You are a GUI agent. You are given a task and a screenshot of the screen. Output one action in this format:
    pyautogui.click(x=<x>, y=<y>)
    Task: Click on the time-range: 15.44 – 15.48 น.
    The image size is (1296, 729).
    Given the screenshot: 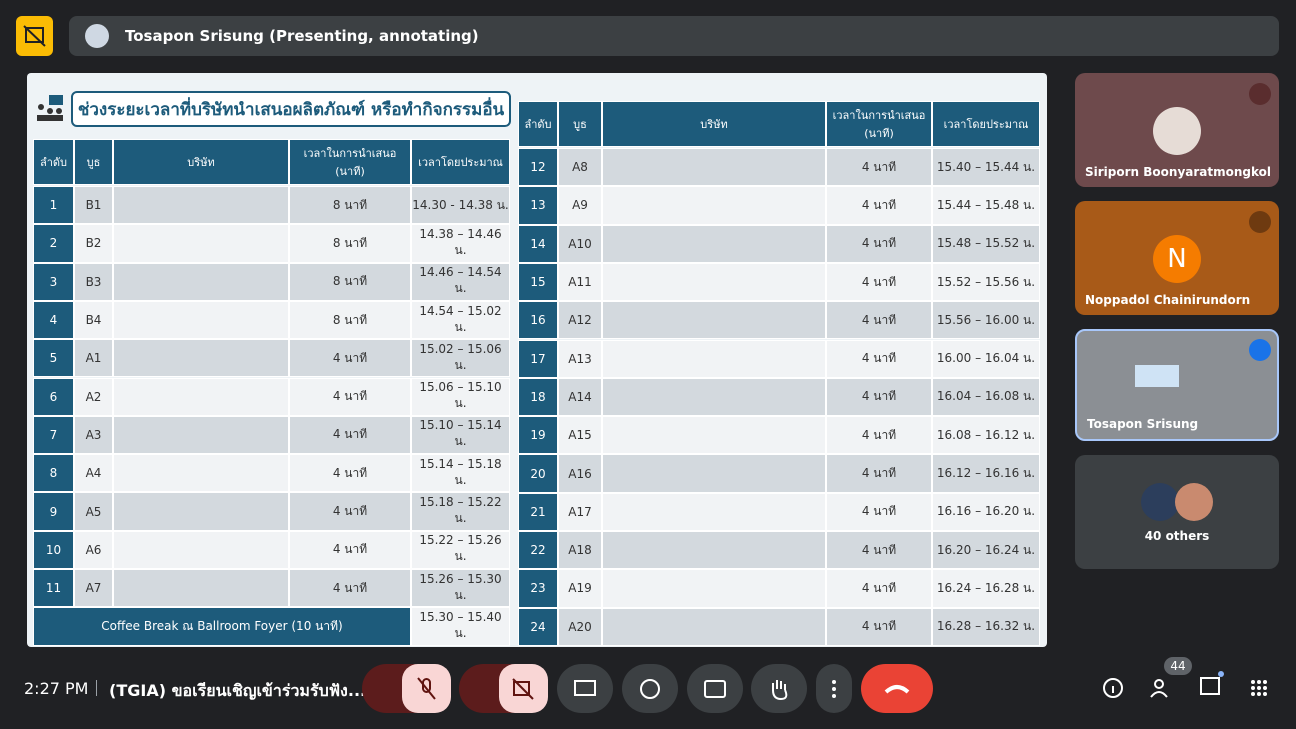 What is the action you would take?
    pyautogui.click(x=986, y=205)
    